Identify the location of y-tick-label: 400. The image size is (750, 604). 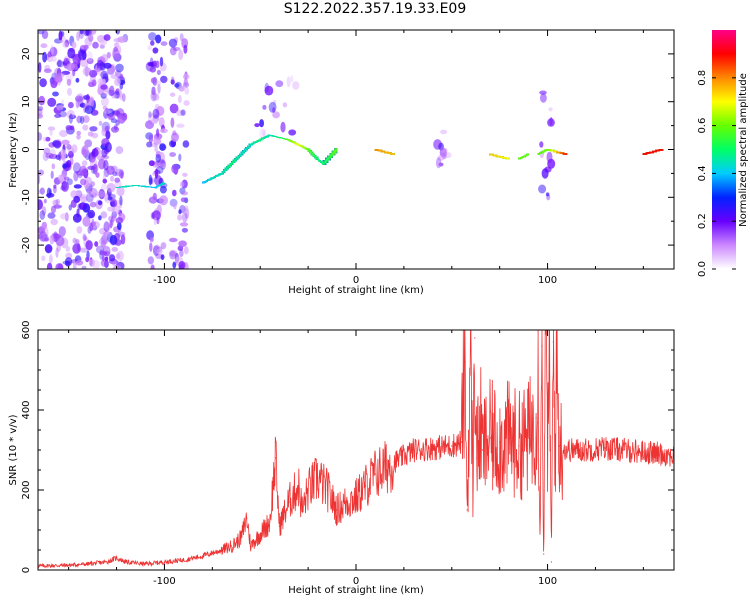
(26, 409).